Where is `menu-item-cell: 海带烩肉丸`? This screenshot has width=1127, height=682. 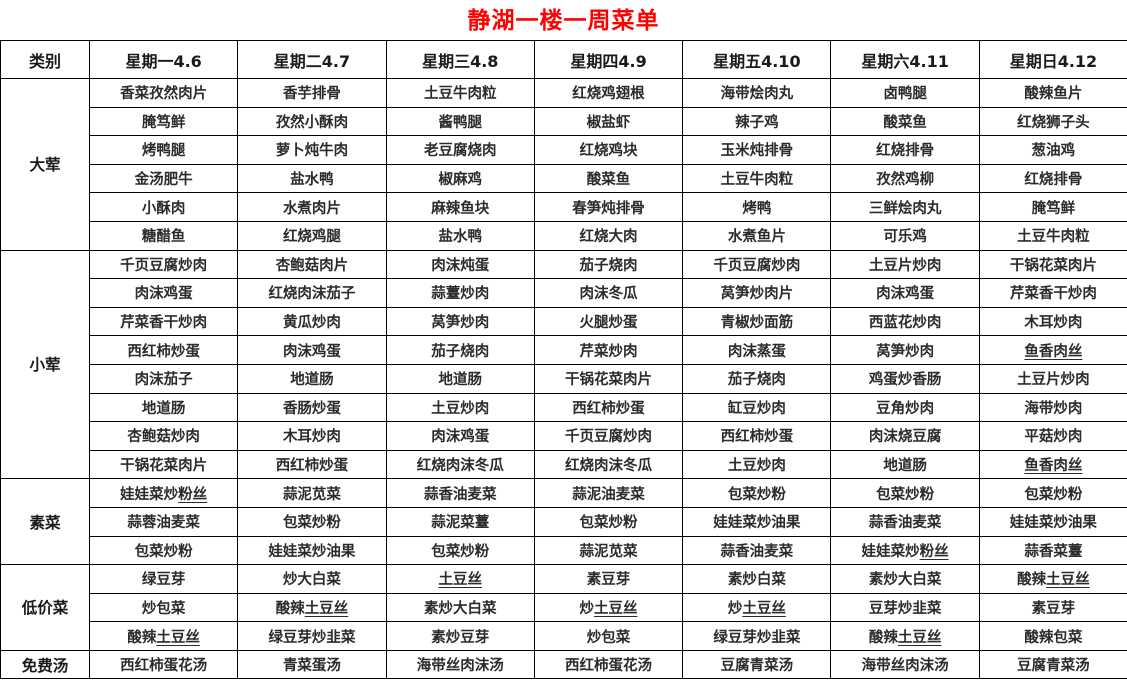
menu-item-cell: 海带烩肉丸 is located at coordinates (757, 93).